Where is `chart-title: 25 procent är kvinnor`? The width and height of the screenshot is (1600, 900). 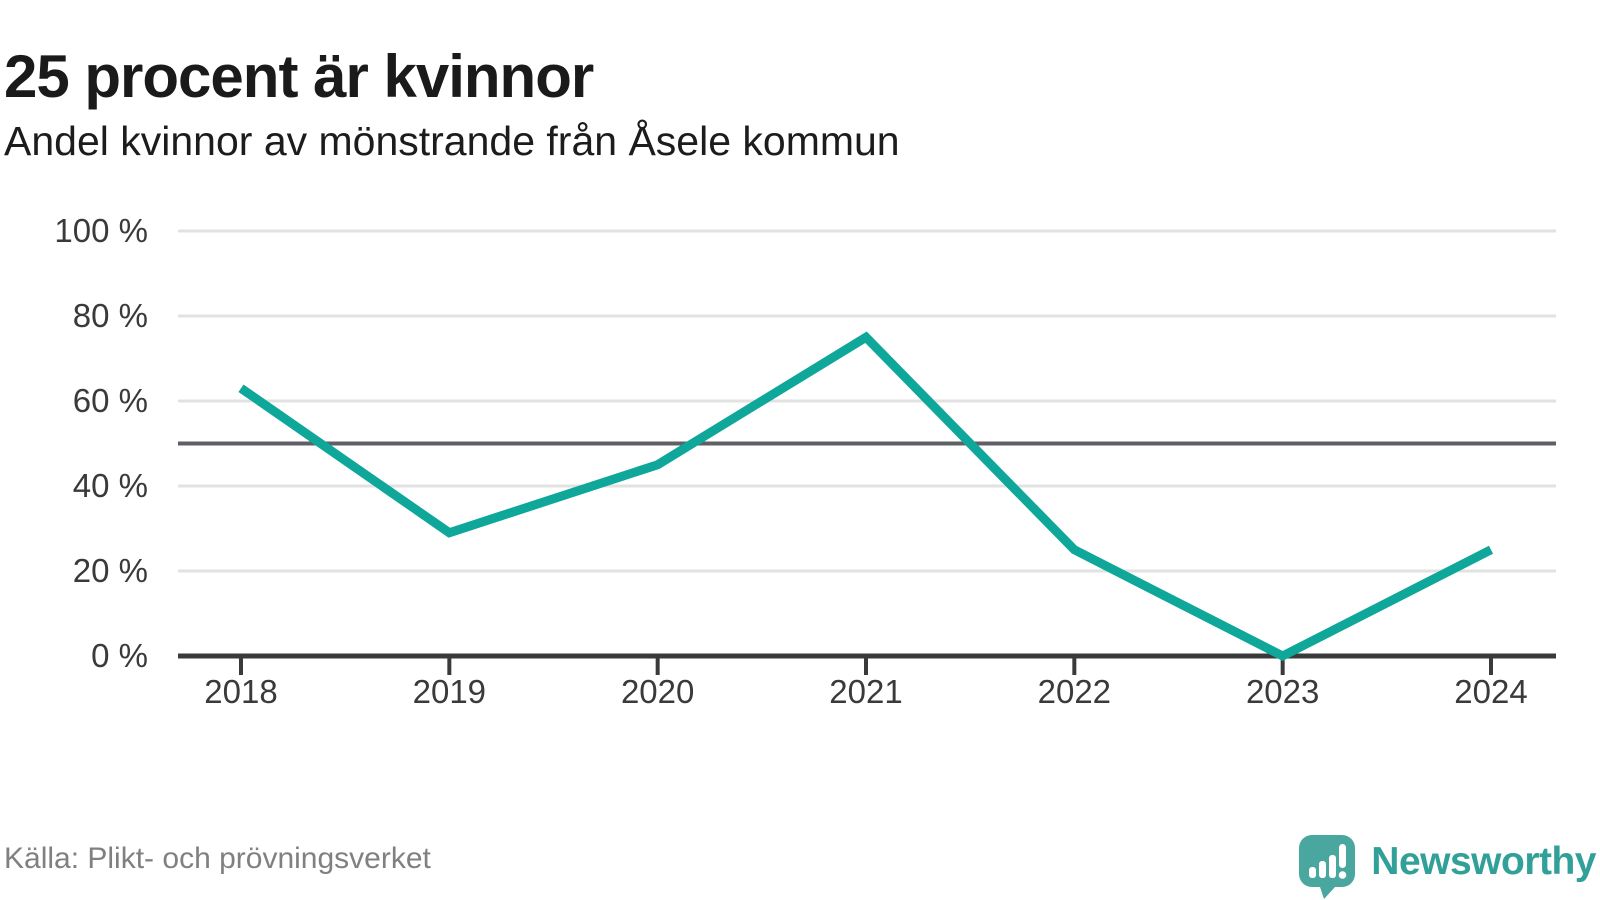
chart-title: 25 procent är kvinnor is located at coordinates (299, 77).